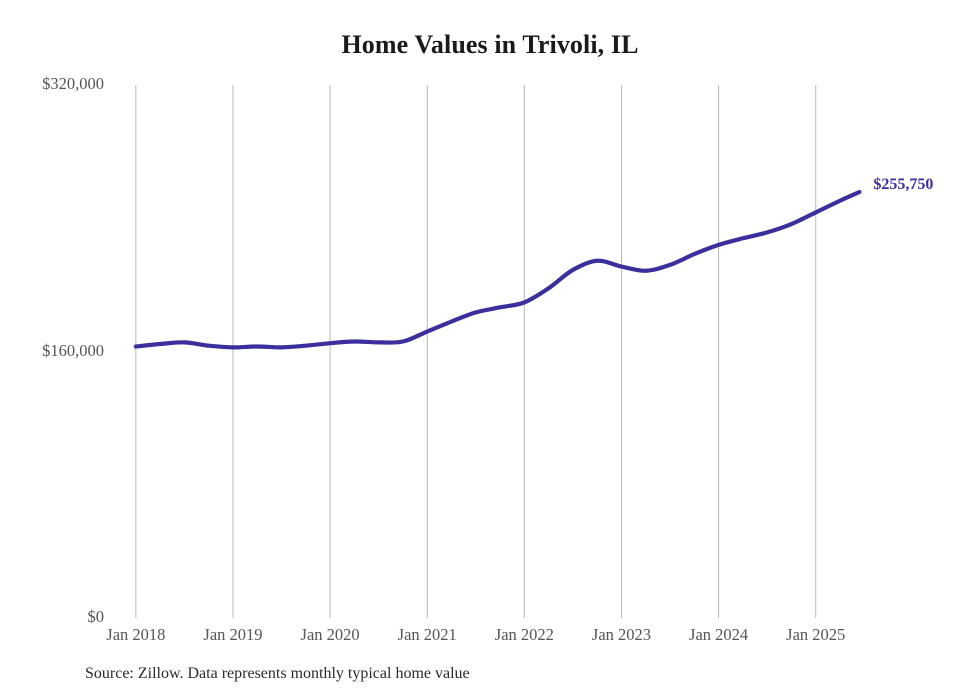 Image resolution: width=980 pixels, height=699 pixels. What do you see at coordinates (96, 616) in the screenshot?
I see `y-axis-tick-label: $0` at bounding box center [96, 616].